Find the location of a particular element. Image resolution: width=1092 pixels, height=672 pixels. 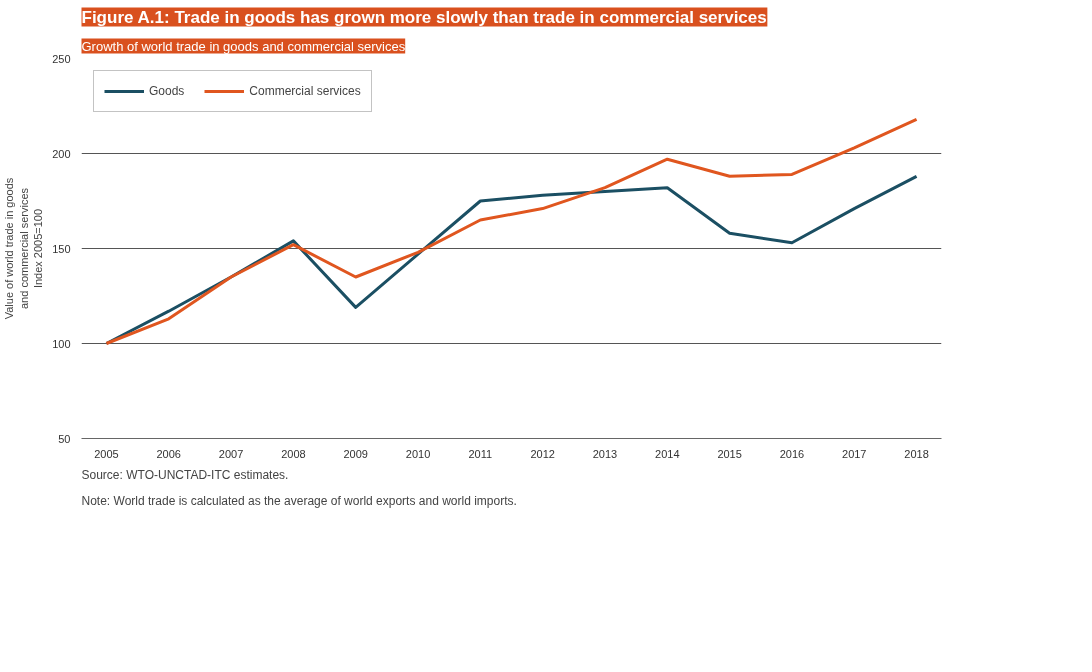

x-tick-label: 2014 is located at coordinates (667, 453).